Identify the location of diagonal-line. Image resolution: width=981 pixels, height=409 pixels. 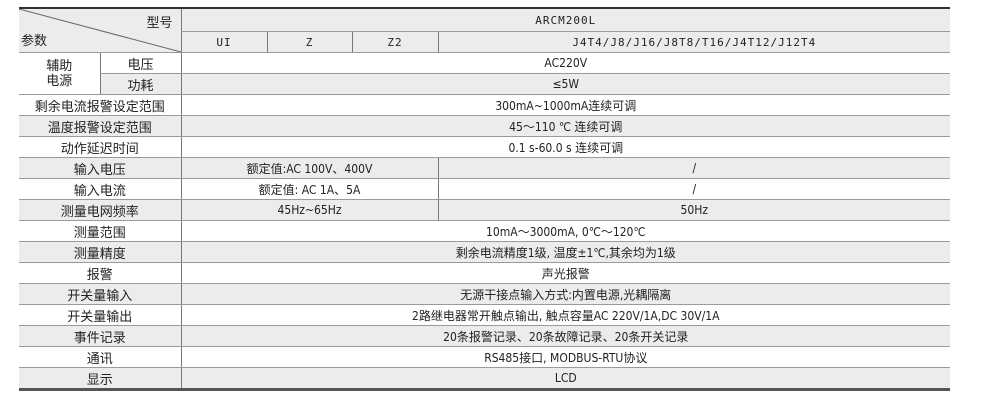
(100, 30).